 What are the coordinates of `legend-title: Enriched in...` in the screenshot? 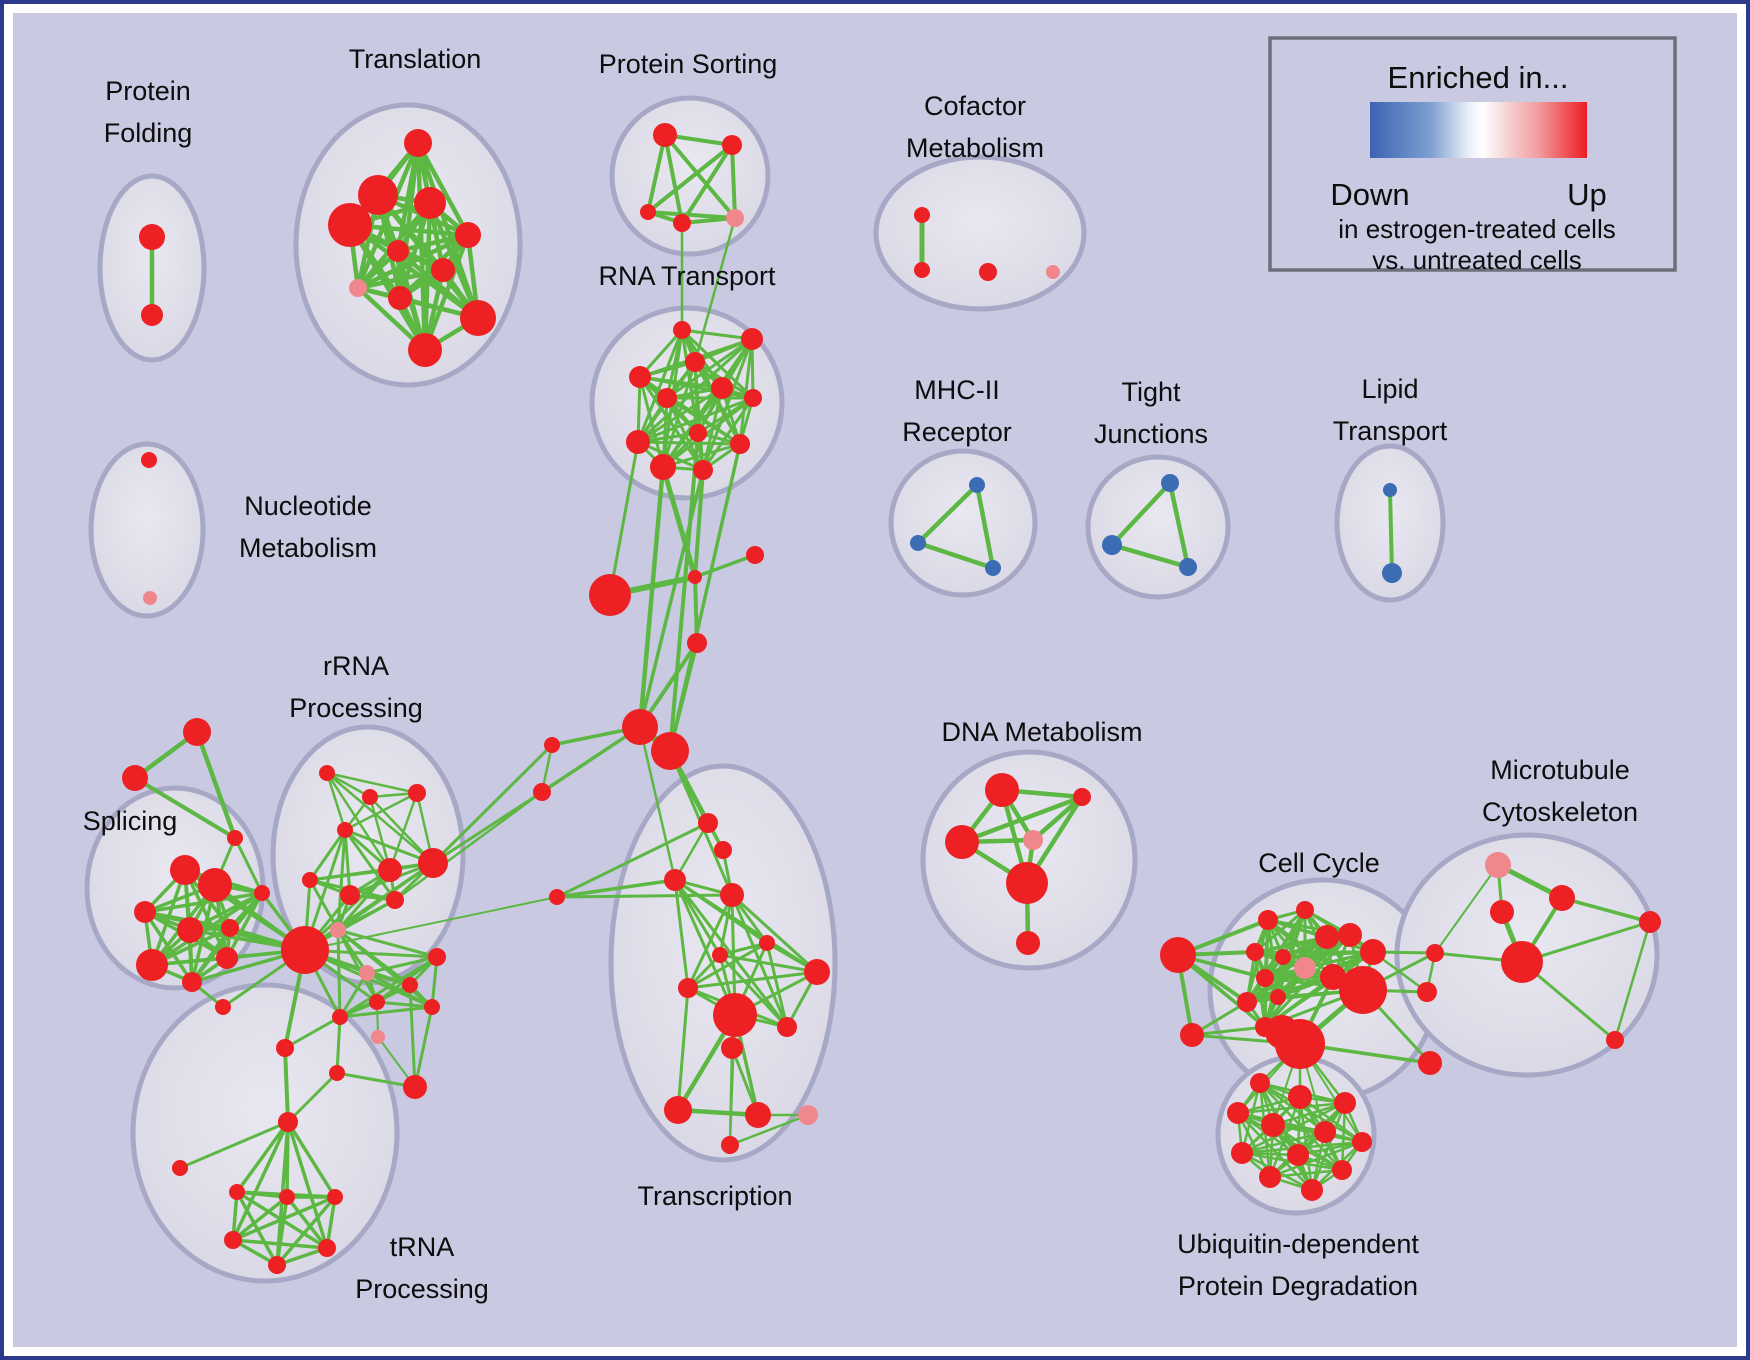 It's located at (1478, 77).